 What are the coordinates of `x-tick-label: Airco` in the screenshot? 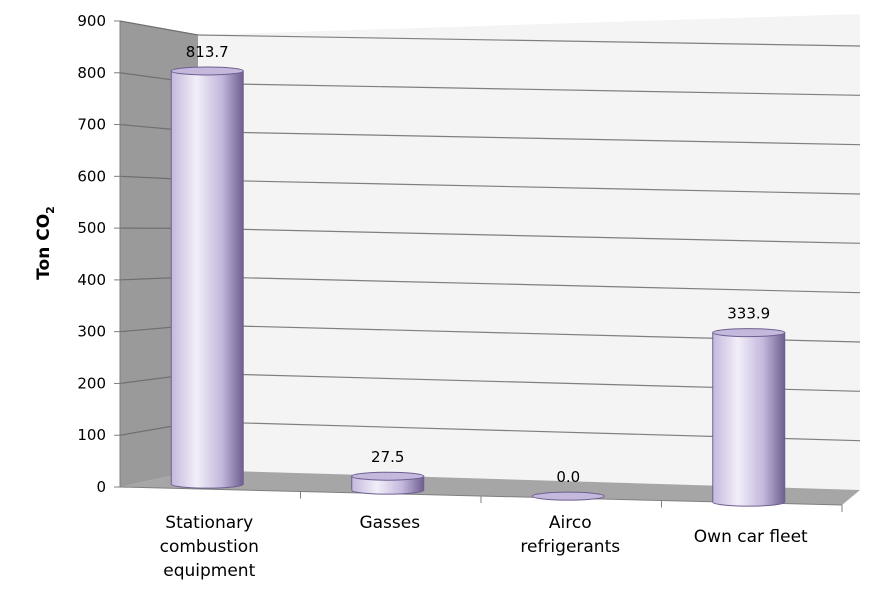 It's located at (570, 523).